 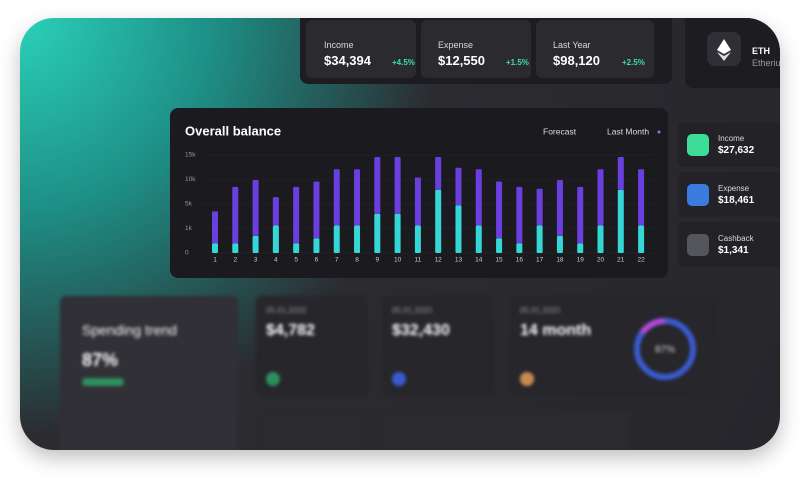 I want to click on date: 05.01.2020, so click(x=286, y=310).